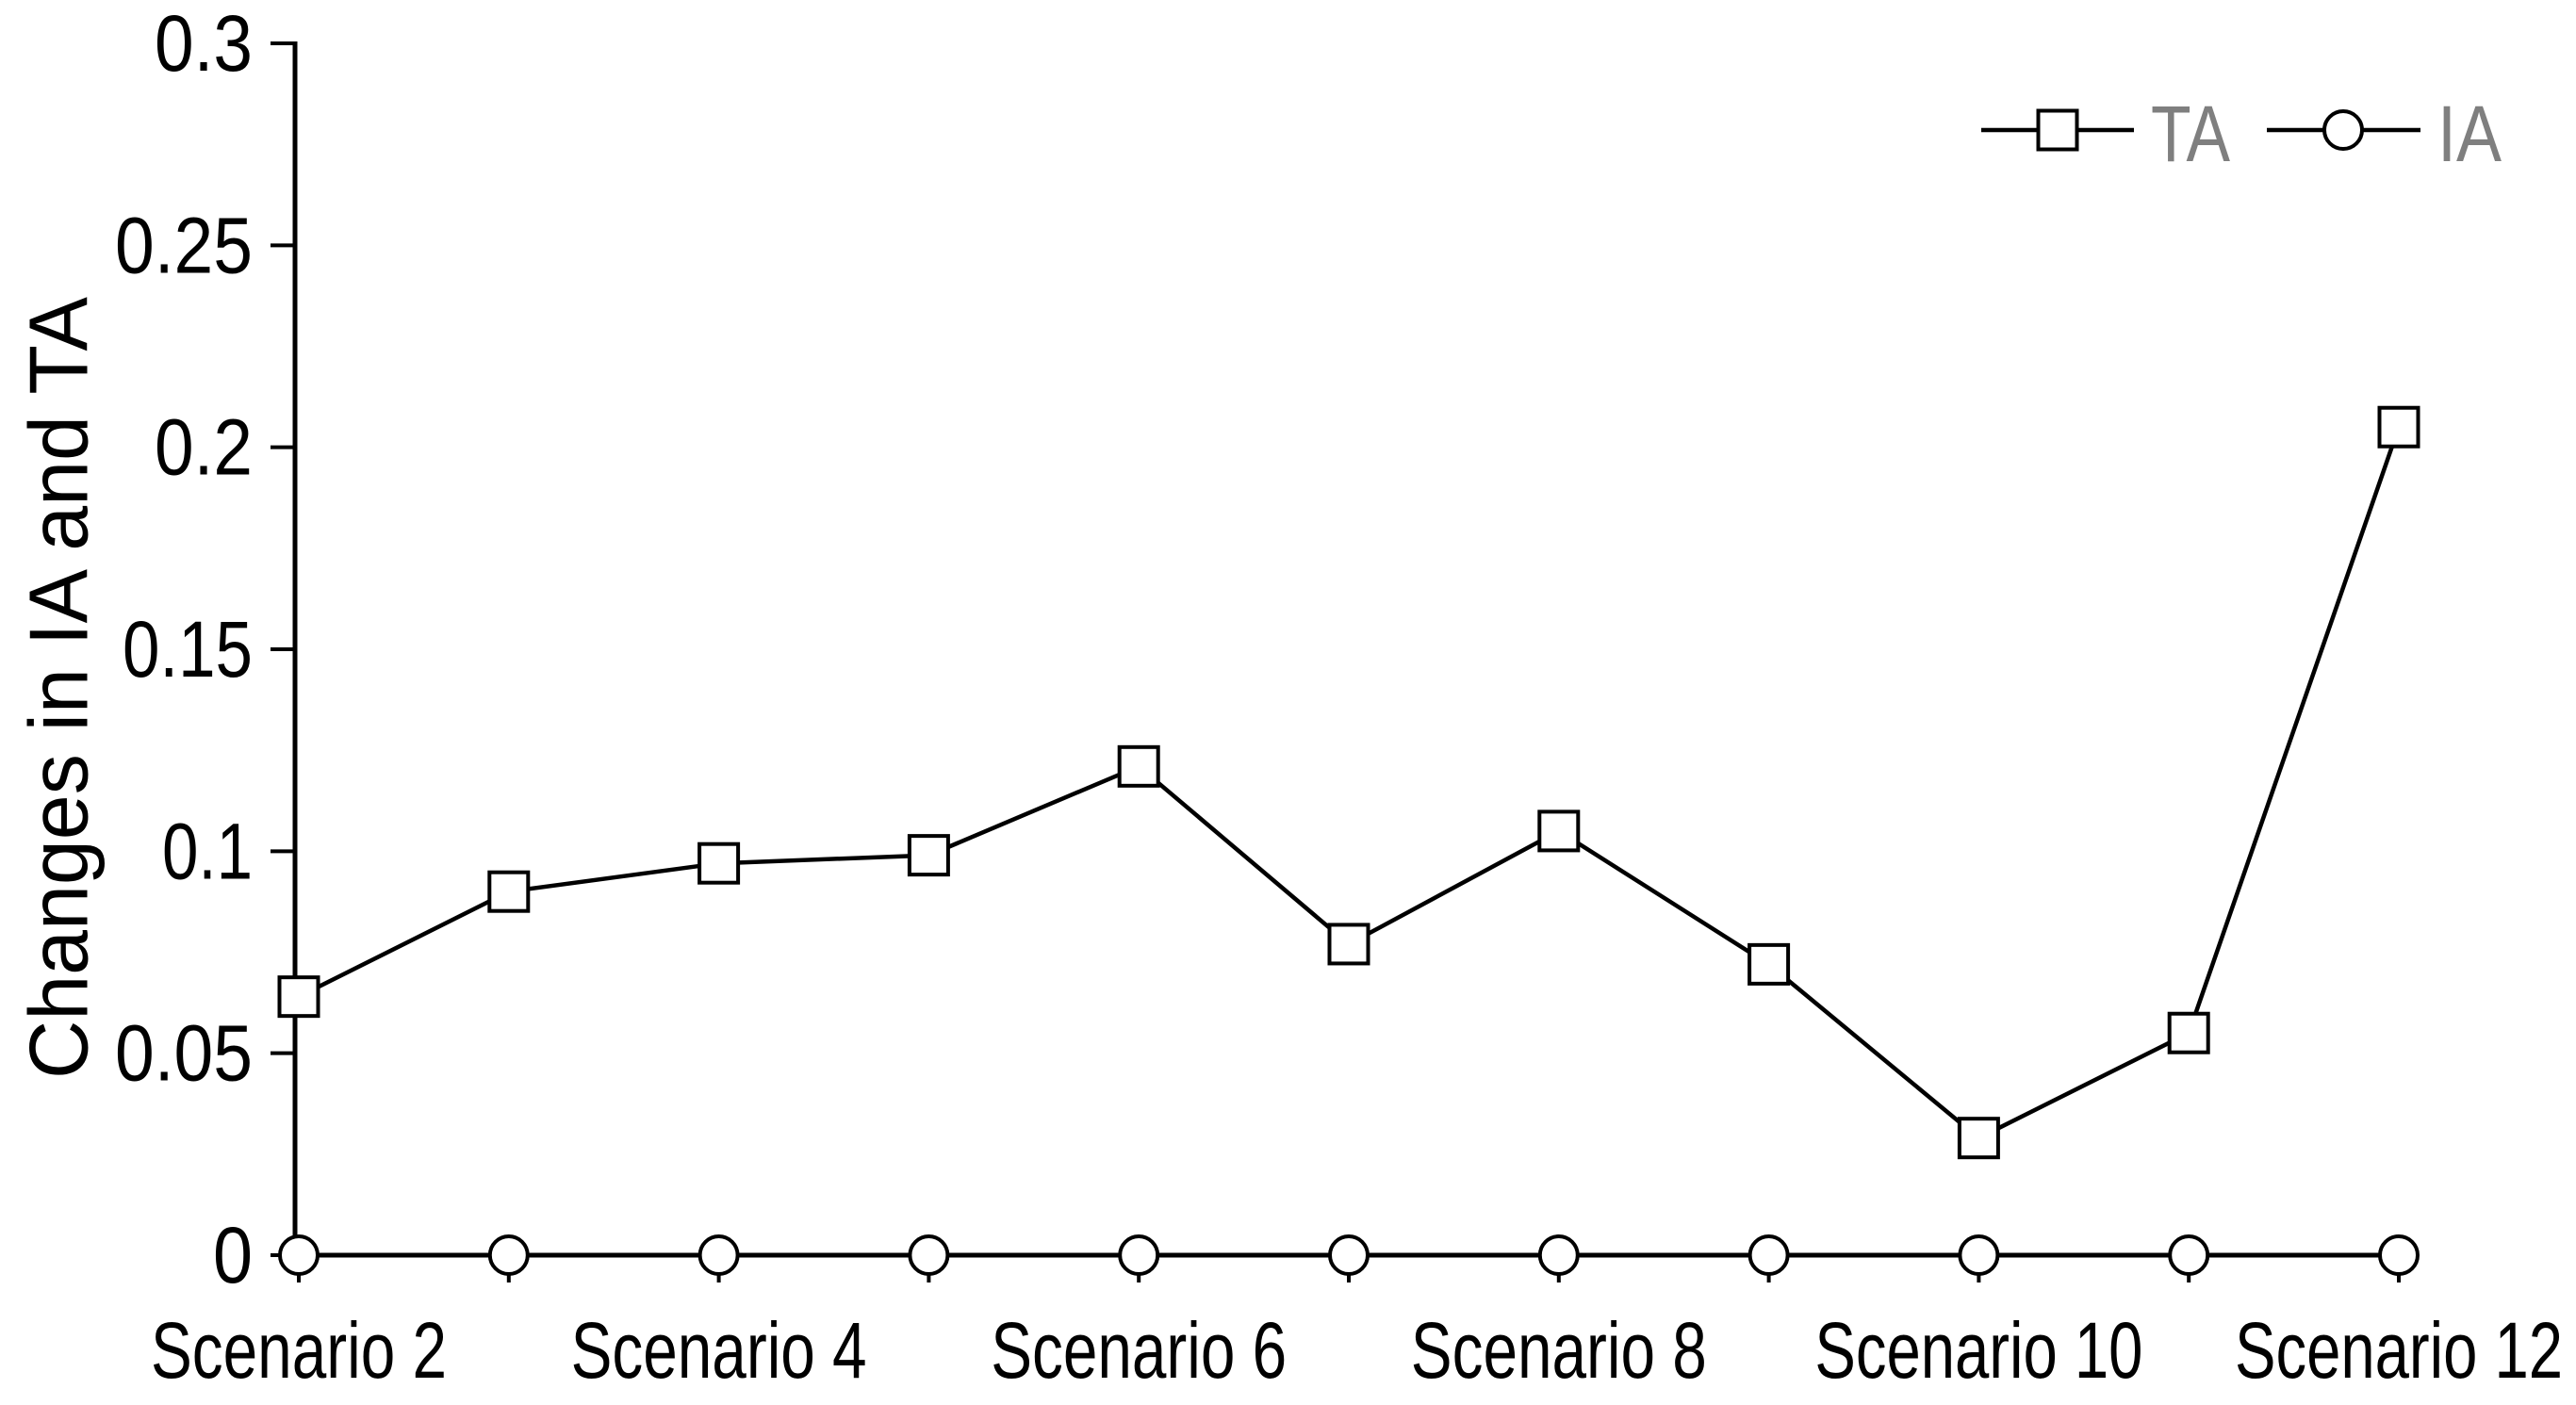  I want to click on legend-label: IA, so click(2469, 134).